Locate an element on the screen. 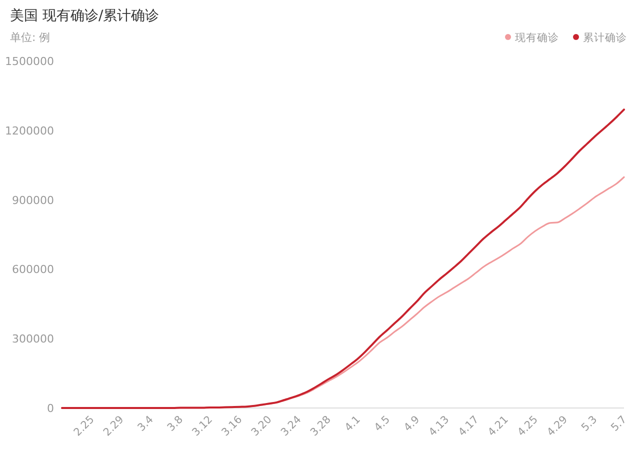 The height and width of the screenshot is (449, 640). legend-label: 累计确诊 is located at coordinates (605, 37).